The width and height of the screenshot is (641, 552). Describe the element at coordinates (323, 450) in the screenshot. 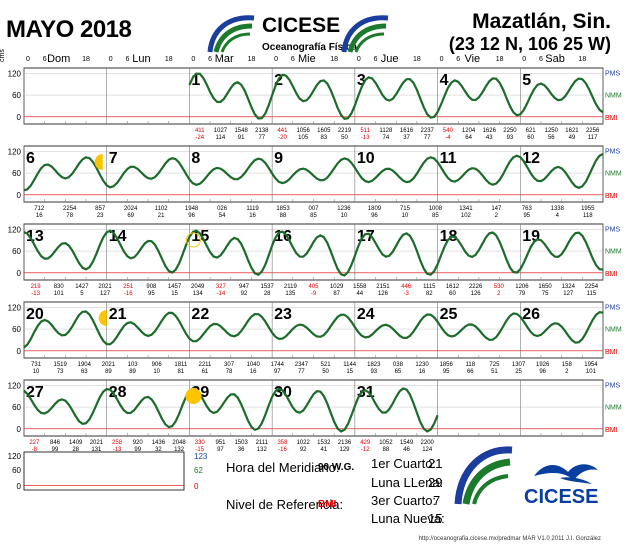

I see `extremum-height: 41` at that location.